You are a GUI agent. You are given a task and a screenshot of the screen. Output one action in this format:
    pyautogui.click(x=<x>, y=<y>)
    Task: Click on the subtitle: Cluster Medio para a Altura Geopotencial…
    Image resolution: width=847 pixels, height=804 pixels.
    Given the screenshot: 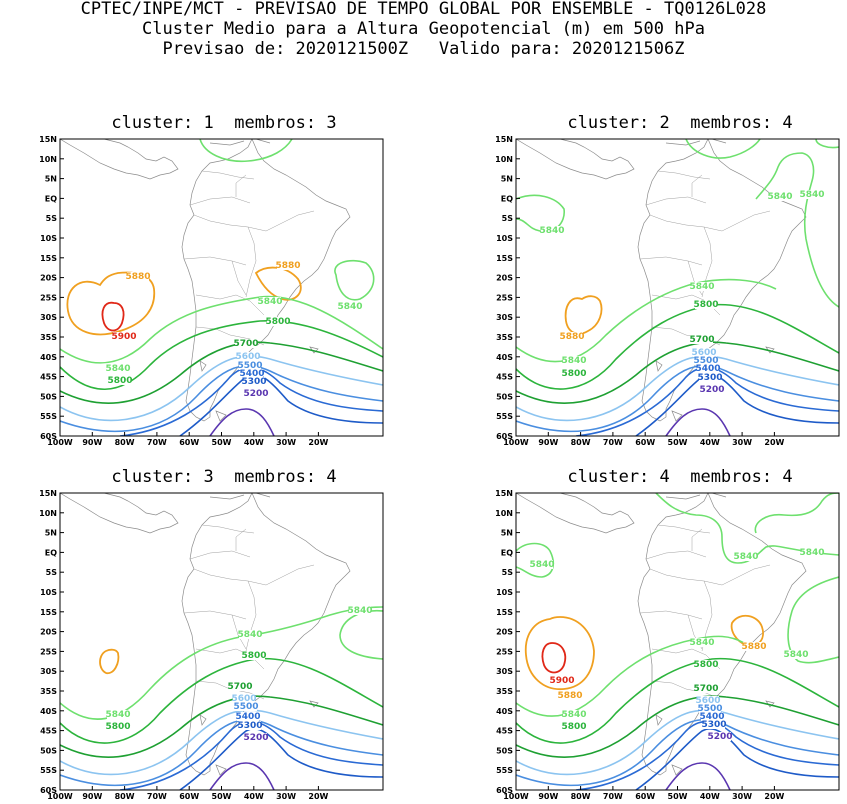 What is the action you would take?
    pyautogui.click(x=423, y=29)
    